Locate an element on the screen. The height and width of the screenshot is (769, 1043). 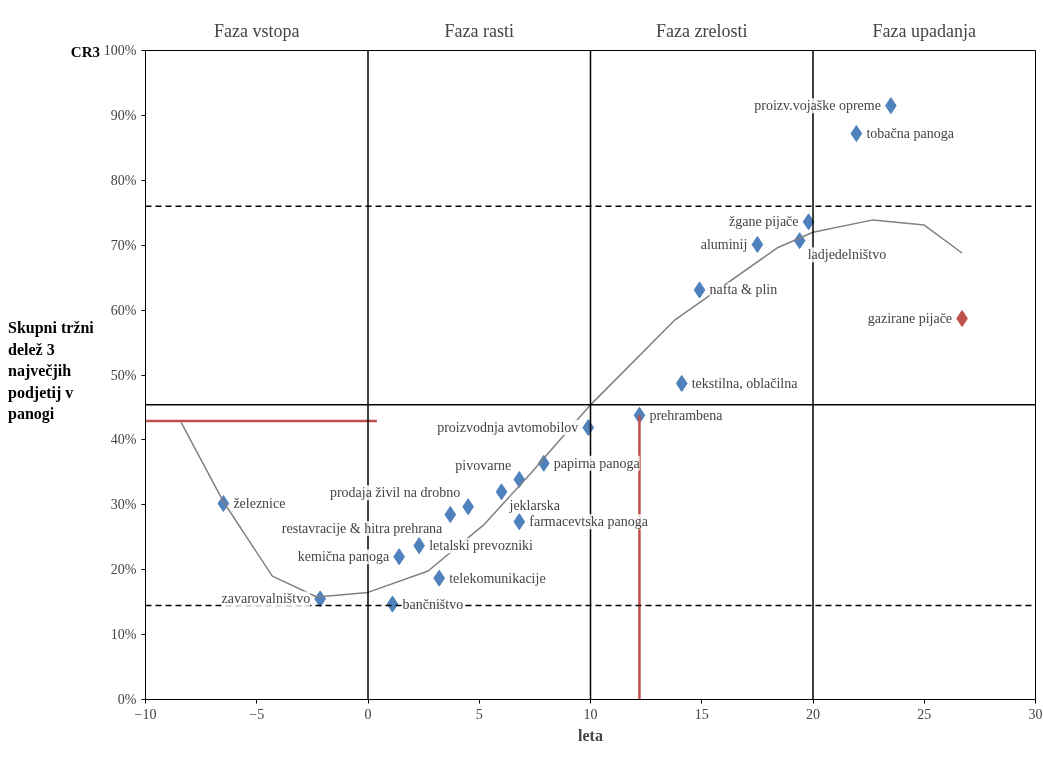
y-tick-label: 60% is located at coordinates (123, 310).